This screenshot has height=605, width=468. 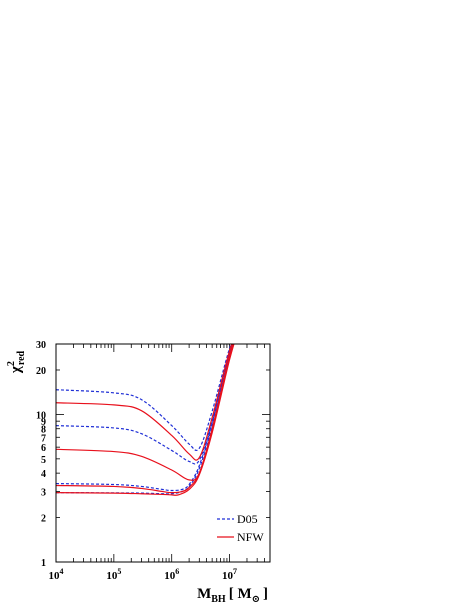 What do you see at coordinates (247, 519) in the screenshot?
I see `legend-label-d05: D05` at bounding box center [247, 519].